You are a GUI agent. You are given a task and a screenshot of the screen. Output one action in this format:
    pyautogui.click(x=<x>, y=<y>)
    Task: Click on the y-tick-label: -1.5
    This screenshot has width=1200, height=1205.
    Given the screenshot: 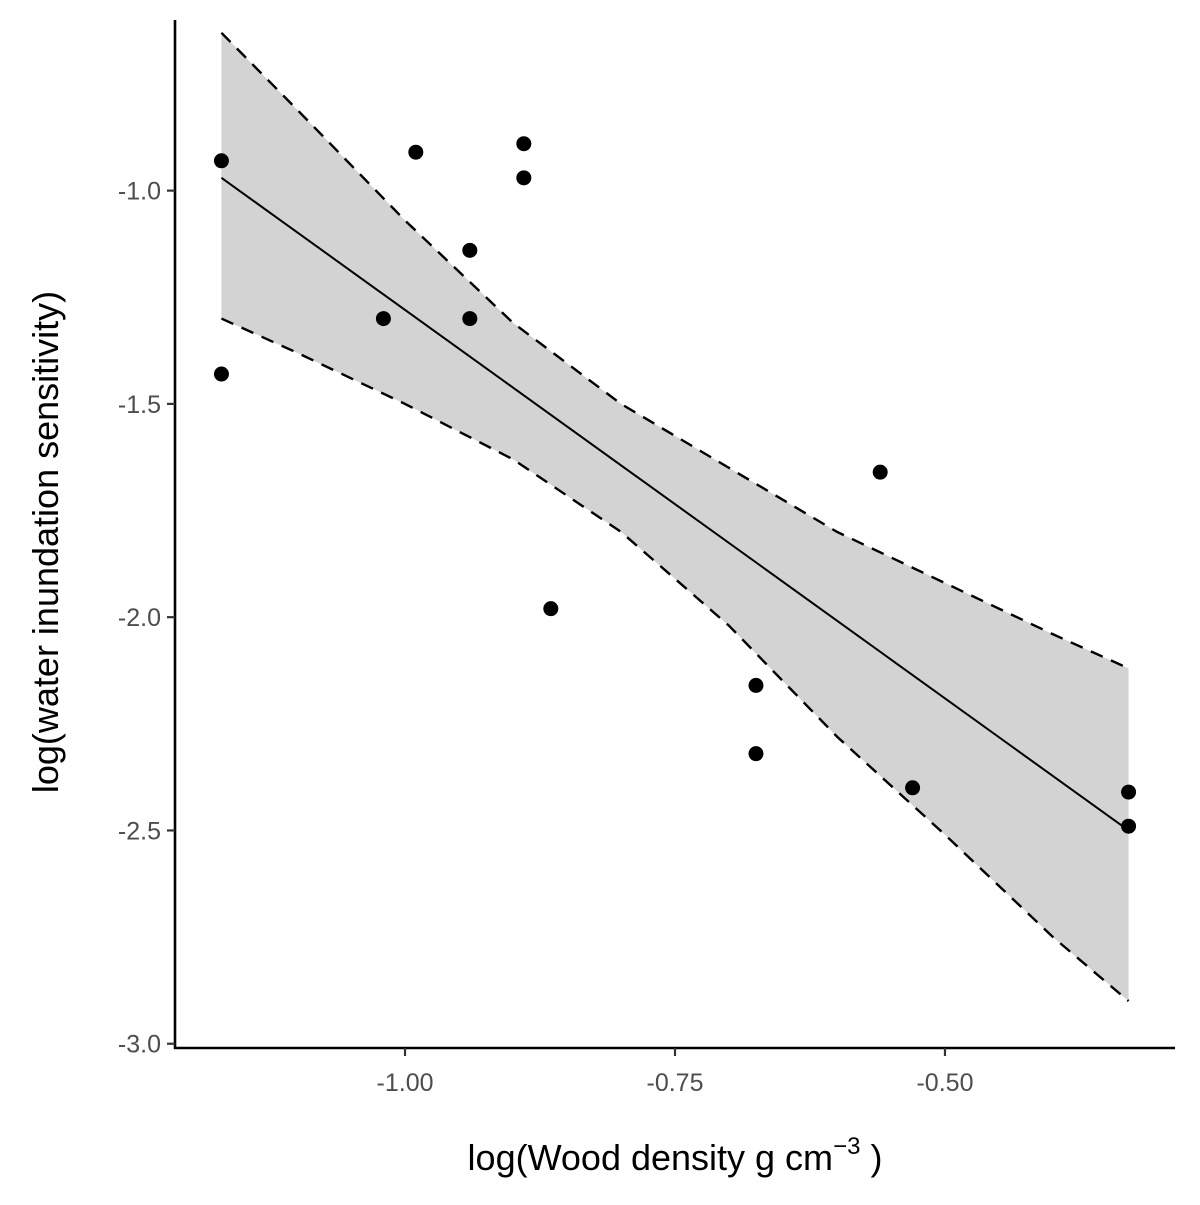 What is the action you would take?
    pyautogui.click(x=139, y=405)
    